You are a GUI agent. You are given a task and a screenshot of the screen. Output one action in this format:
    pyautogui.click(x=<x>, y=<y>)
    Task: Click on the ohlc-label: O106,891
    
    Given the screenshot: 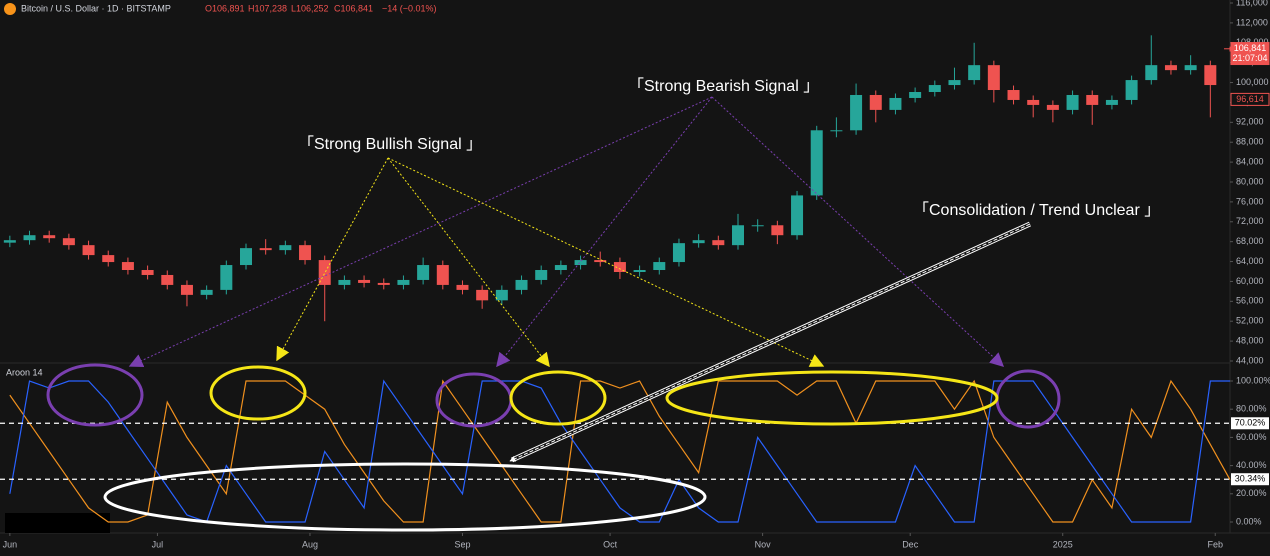 What is the action you would take?
    pyautogui.click(x=225, y=8)
    